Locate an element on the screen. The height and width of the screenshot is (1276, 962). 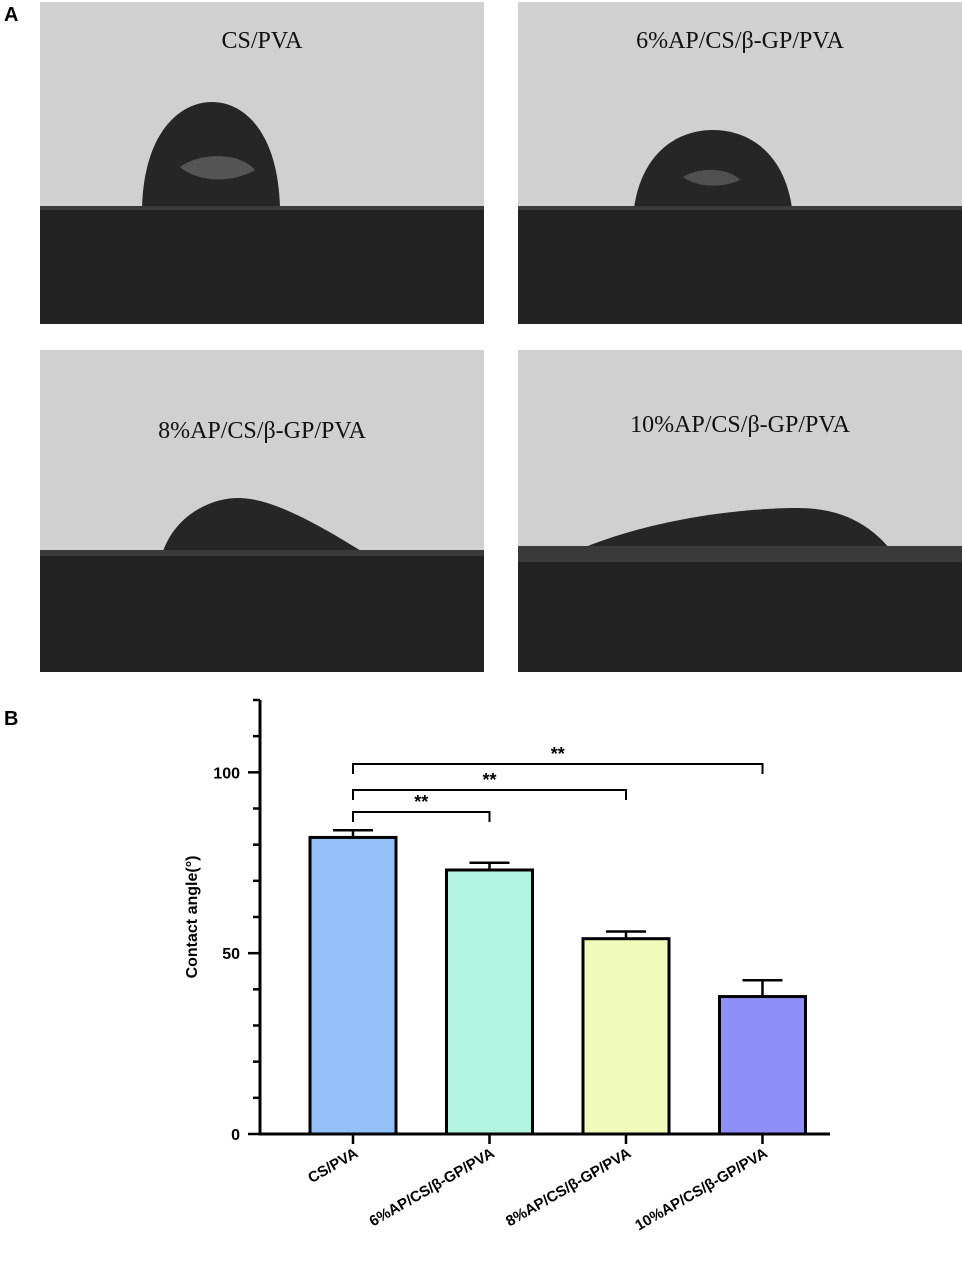
panel-a-letter: A is located at coordinates (11, 15).